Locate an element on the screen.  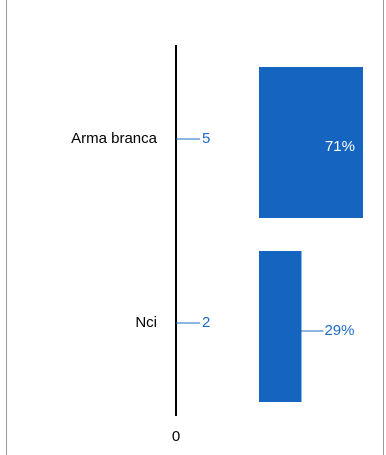
count-label: 5 is located at coordinates (206, 138).